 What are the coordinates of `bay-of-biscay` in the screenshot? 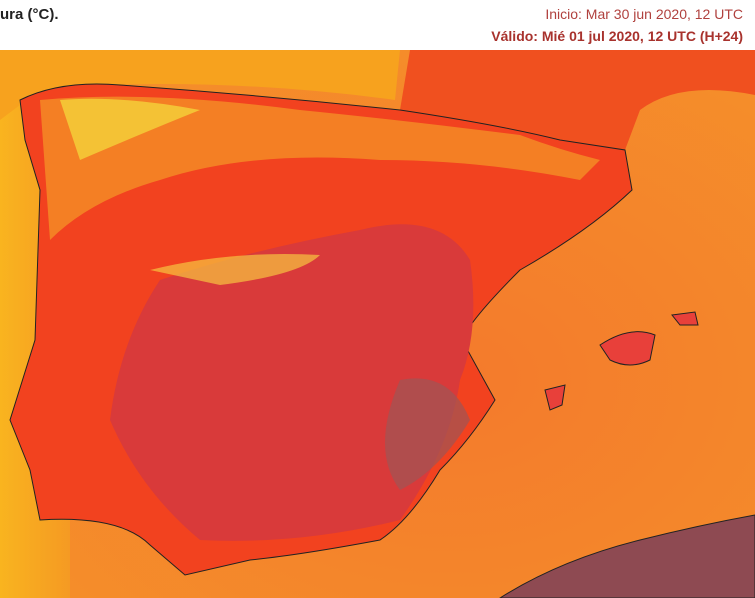 It's located at (200, 85).